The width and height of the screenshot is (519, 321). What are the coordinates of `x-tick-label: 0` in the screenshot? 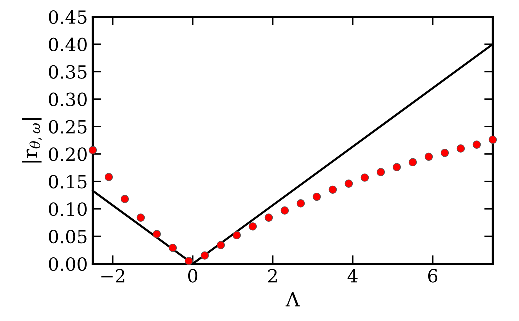 It's located at (193, 276).